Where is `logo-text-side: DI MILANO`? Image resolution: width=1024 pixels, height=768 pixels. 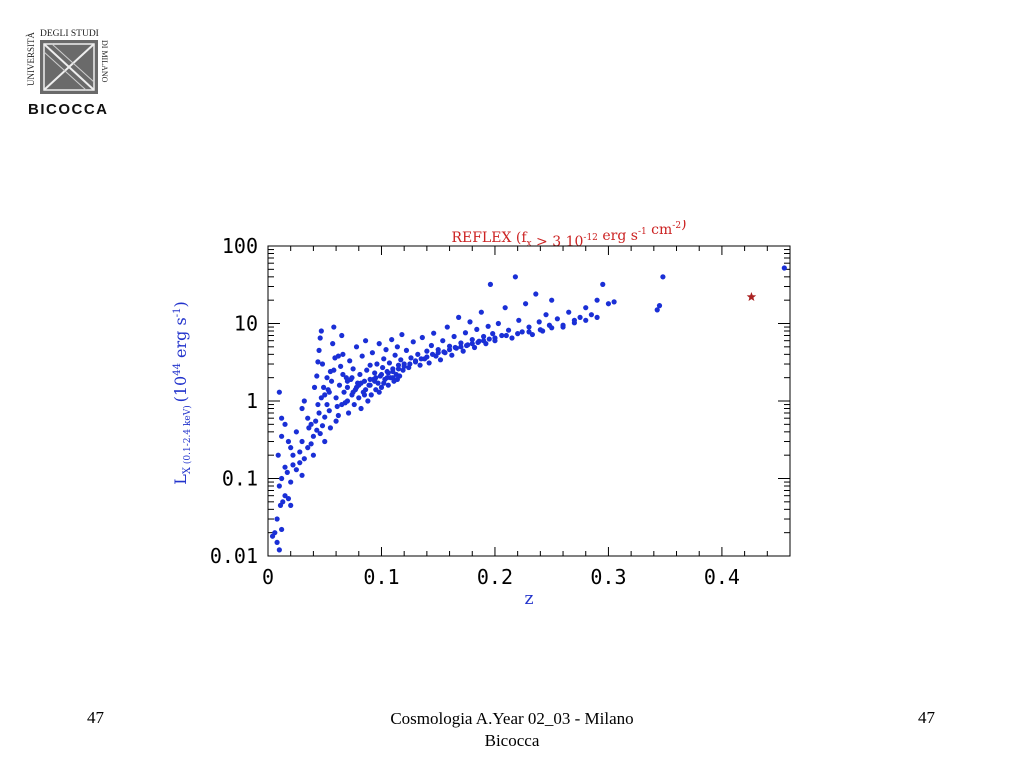 logo-text-side: DI MILANO is located at coordinates (104, 61).